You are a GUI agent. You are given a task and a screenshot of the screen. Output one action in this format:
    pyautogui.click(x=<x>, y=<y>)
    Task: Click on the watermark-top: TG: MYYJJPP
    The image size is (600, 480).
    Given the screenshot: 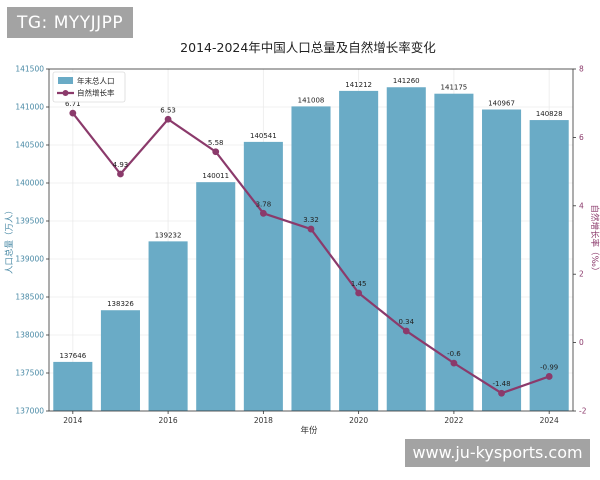 What is the action you would take?
    pyautogui.click(x=70, y=22)
    